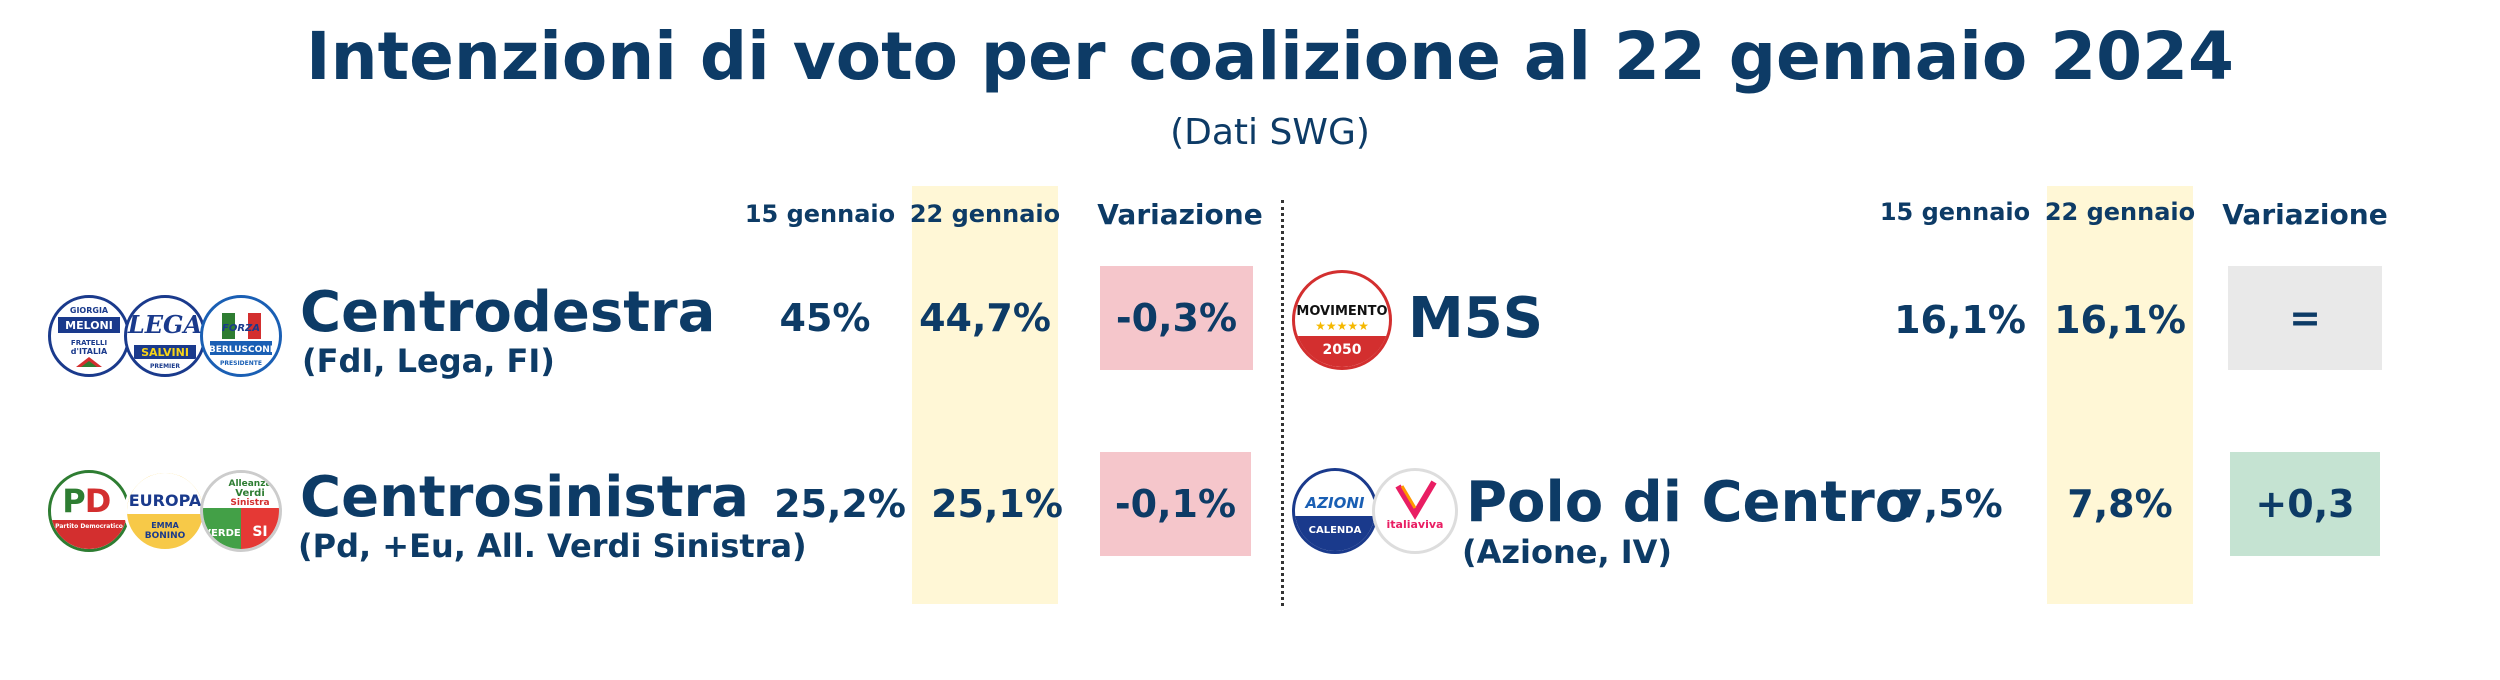 The image size is (2500, 680). What do you see at coordinates (241, 336) in the screenshot?
I see `forza-italia-logo-icon: FORZA BERLUSCONI PRESIDENTE` at bounding box center [241, 336].